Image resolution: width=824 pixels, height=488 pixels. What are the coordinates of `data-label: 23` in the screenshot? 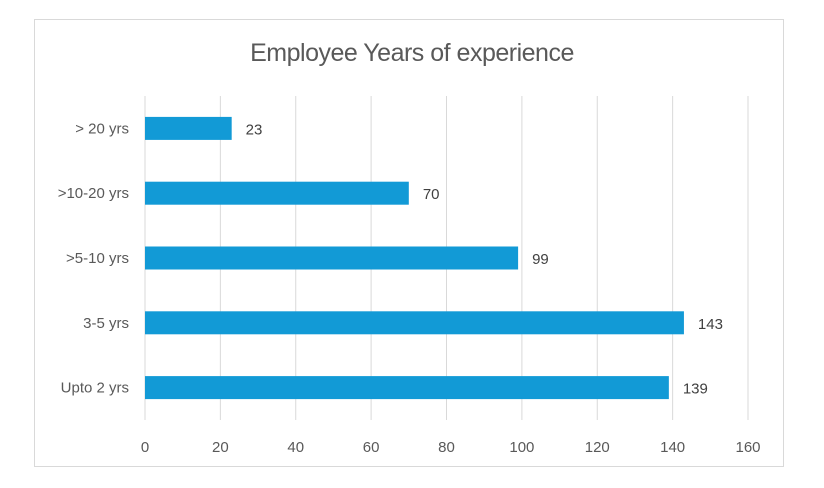 It's located at (254, 129).